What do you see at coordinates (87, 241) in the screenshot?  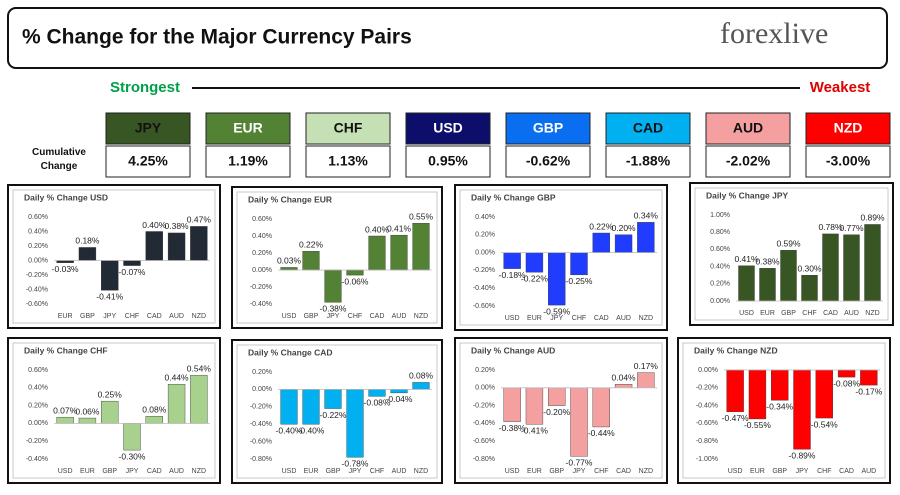 I see `value-label: 0.18%` at bounding box center [87, 241].